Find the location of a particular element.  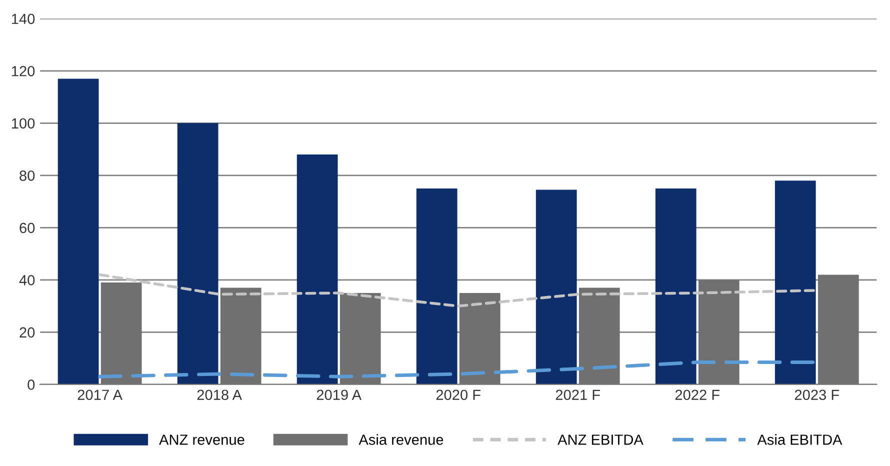

legend-label: ANZ EBITDA is located at coordinates (601, 439).